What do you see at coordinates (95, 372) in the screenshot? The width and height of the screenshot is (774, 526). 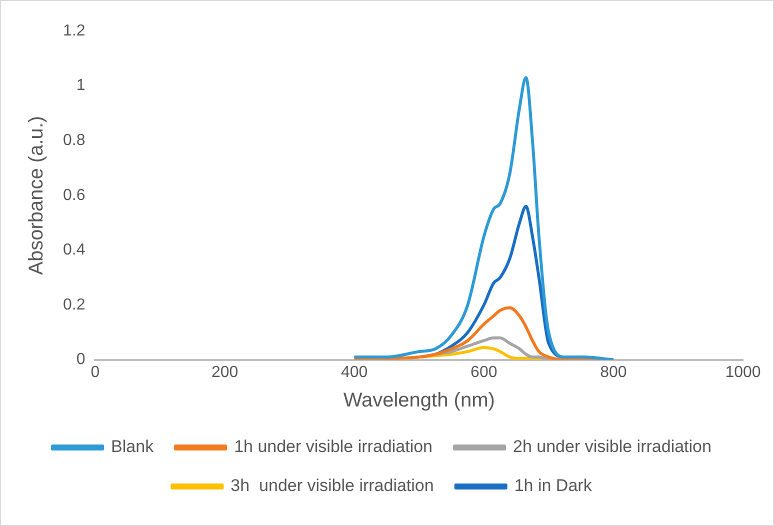 I see `x-tick-label: 0` at bounding box center [95, 372].